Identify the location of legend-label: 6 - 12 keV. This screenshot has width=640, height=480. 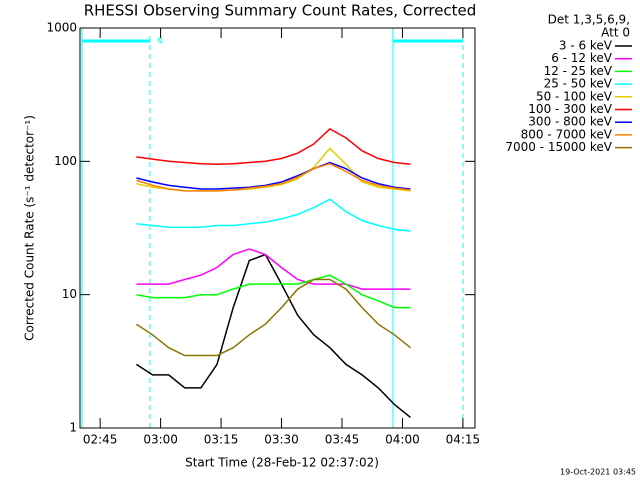
(582, 58).